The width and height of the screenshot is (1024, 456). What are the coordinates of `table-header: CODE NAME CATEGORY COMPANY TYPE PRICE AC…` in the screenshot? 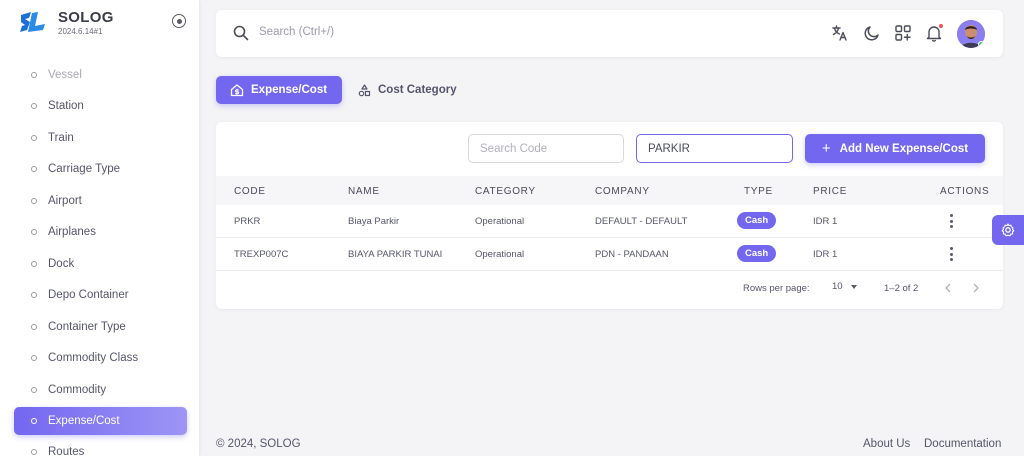 It's located at (609, 190).